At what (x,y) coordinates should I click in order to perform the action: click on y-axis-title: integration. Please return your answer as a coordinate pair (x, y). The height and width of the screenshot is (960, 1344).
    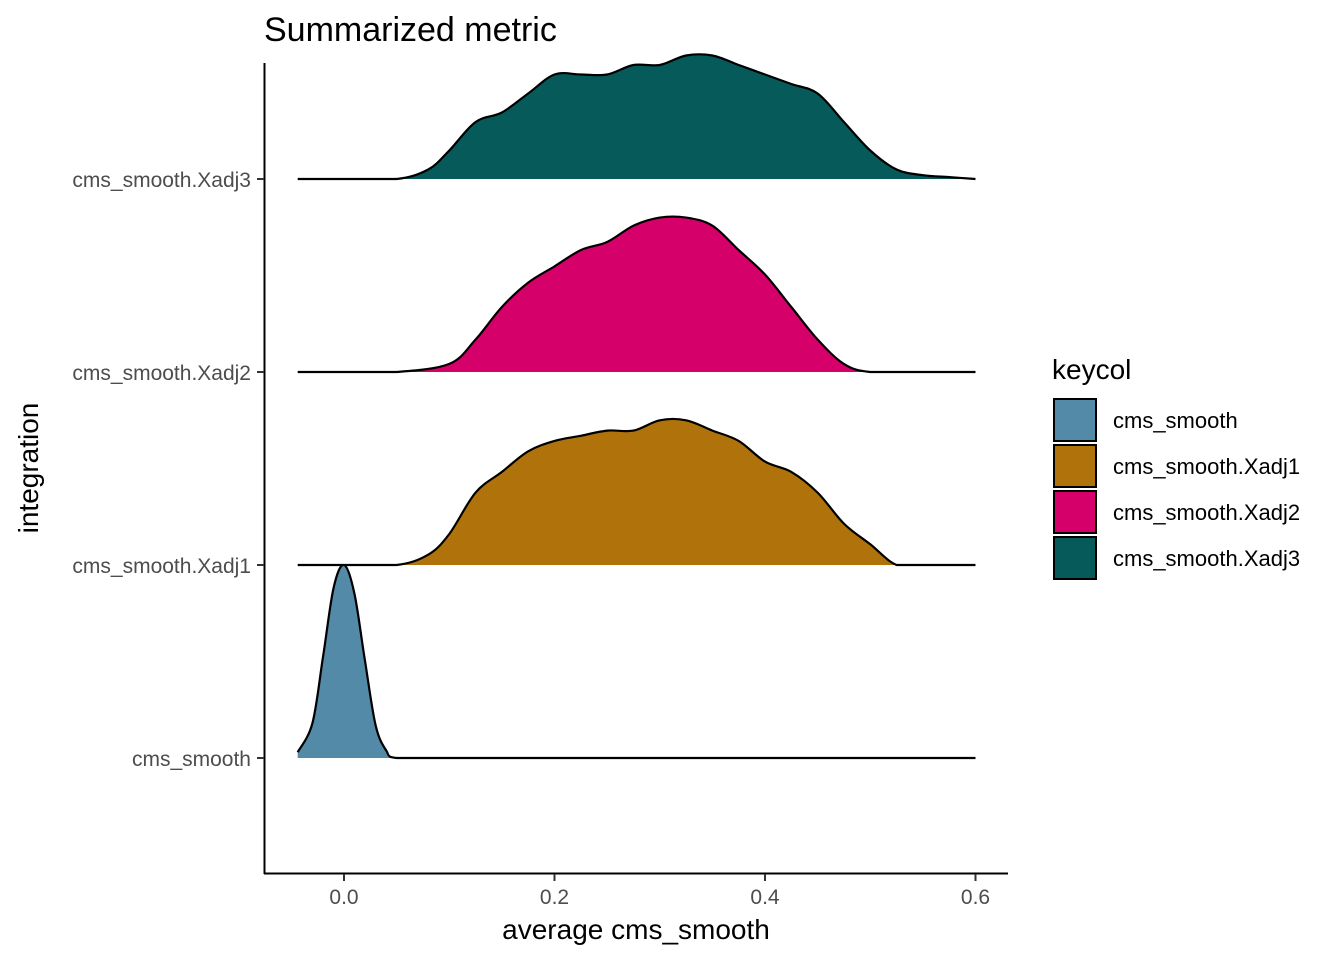
    Looking at the image, I should click on (28, 468).